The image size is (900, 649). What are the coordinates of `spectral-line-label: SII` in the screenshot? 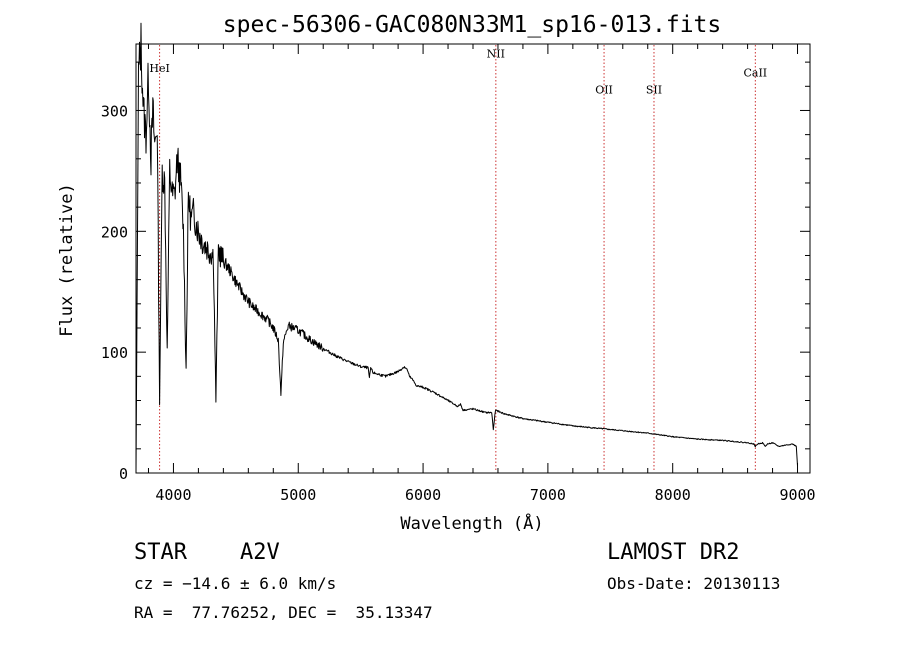 It's located at (654, 90).